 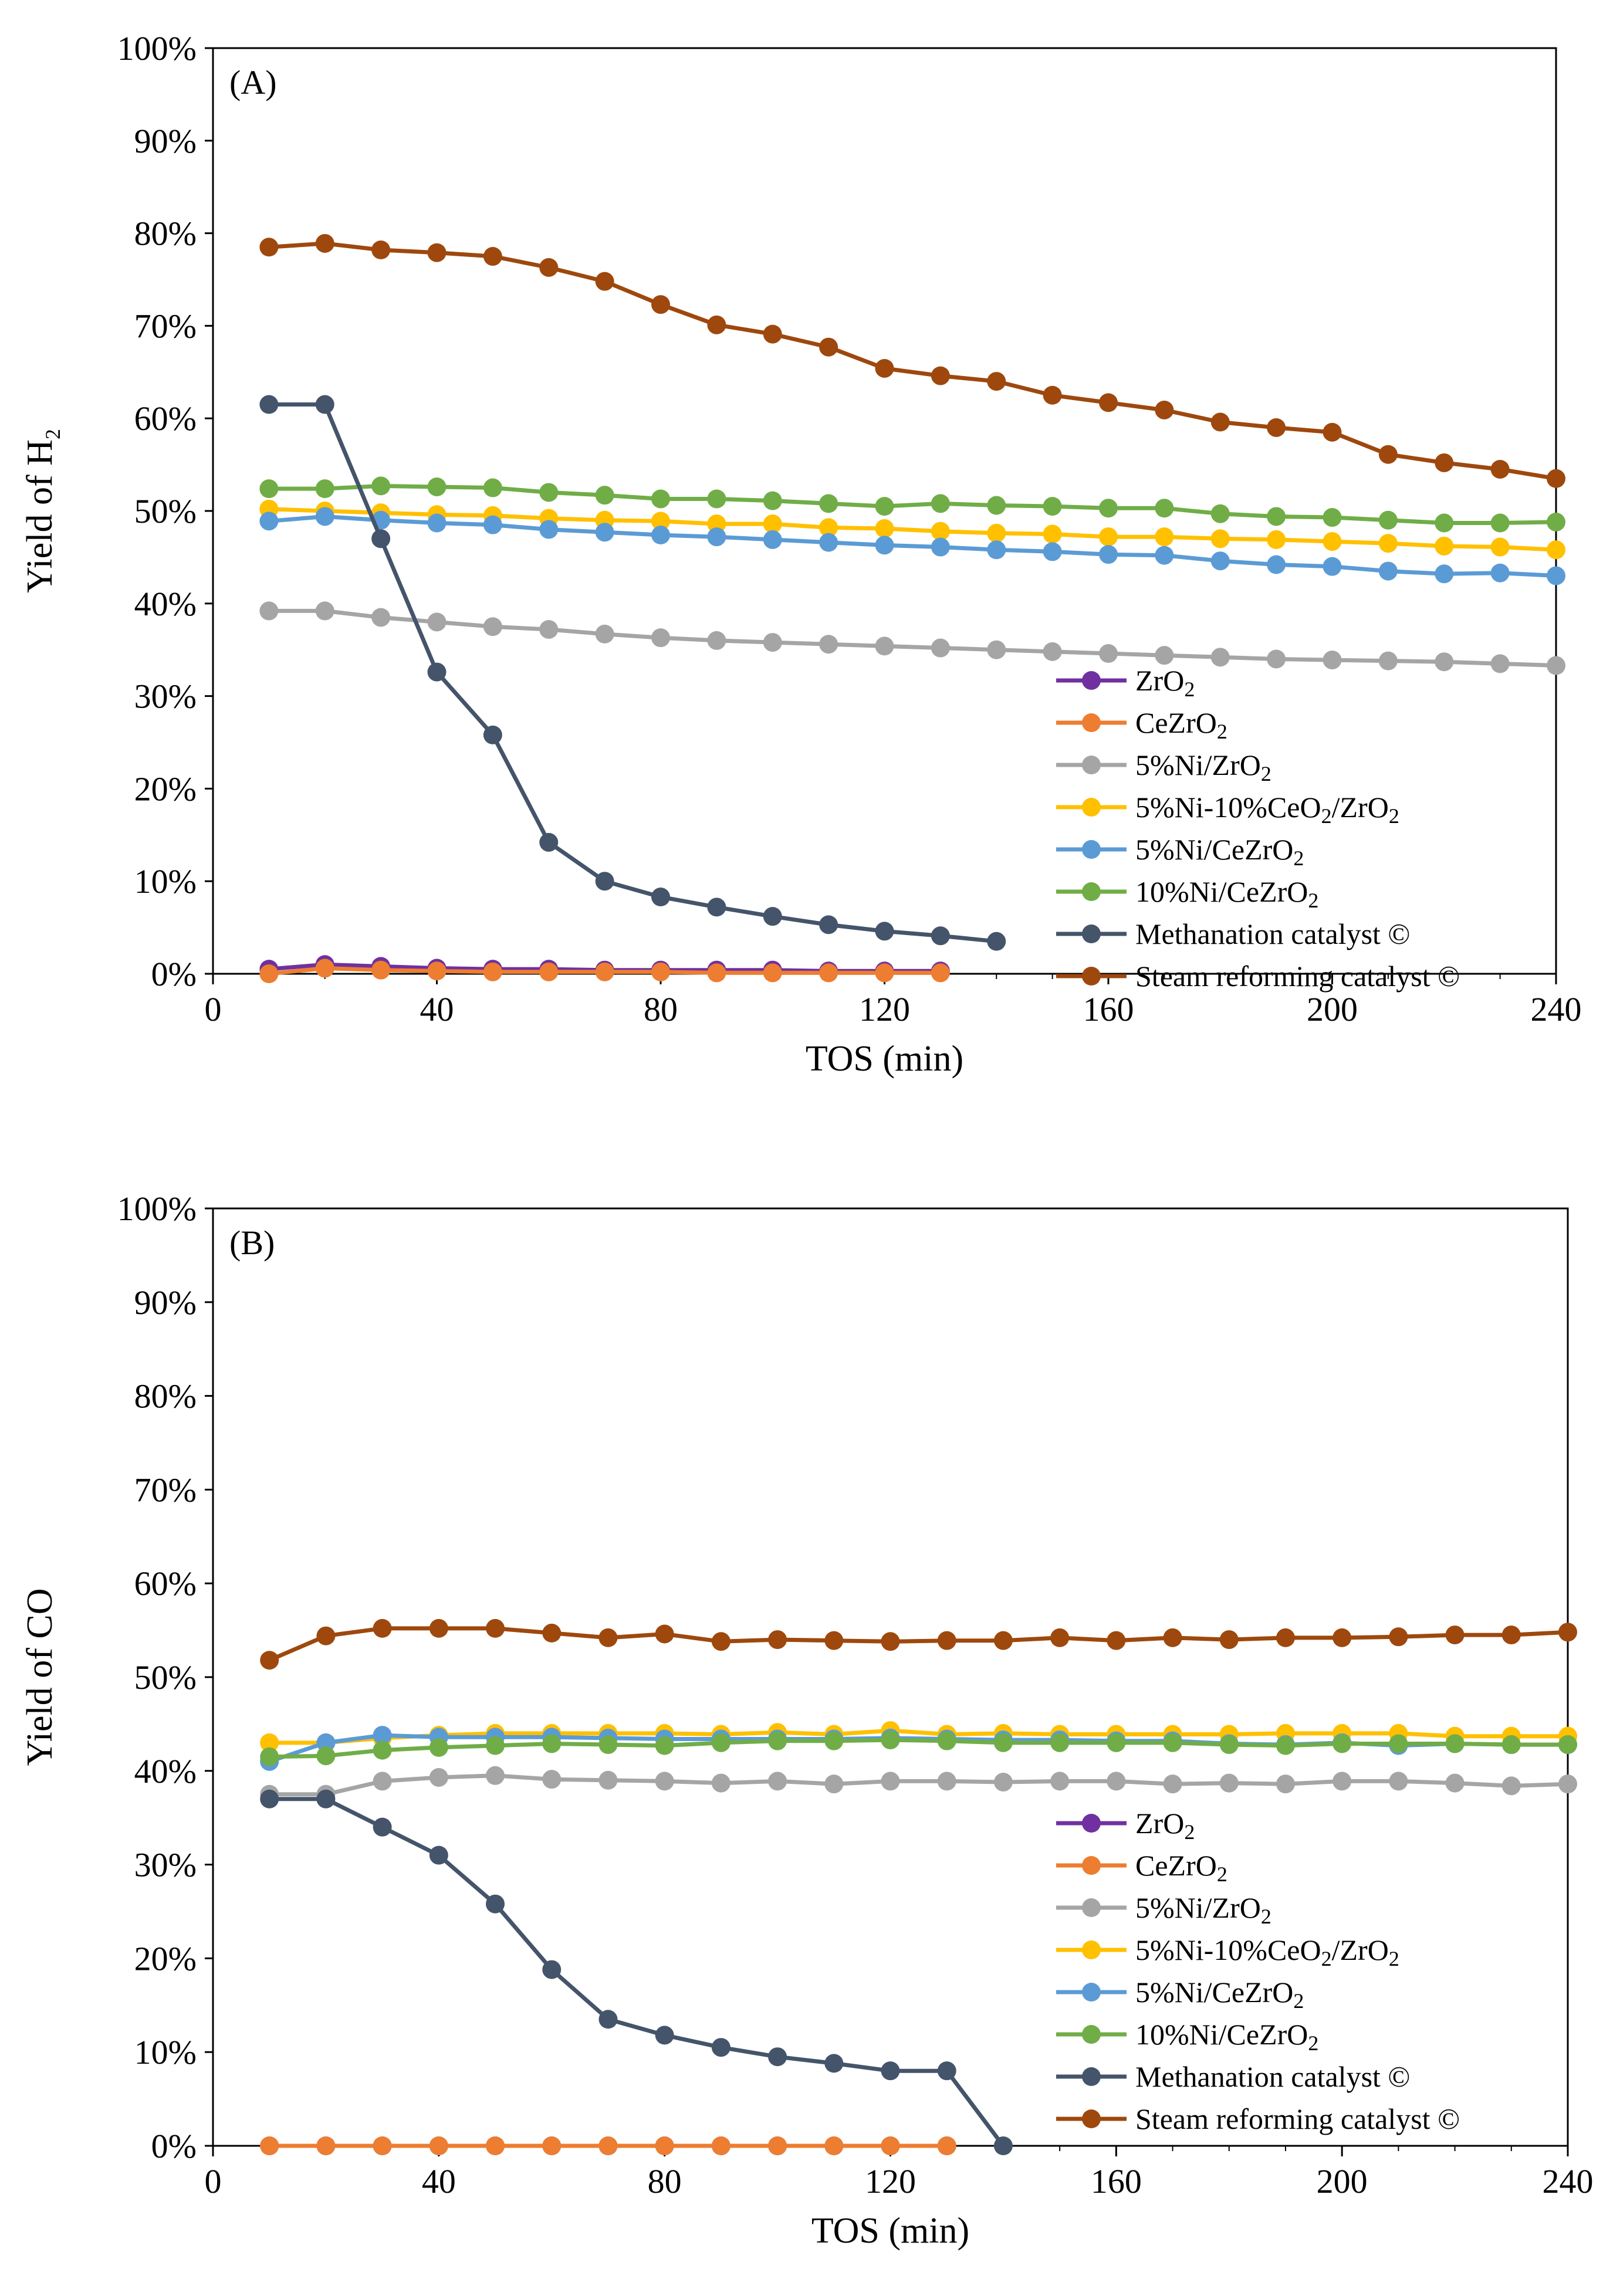 What do you see at coordinates (885, 1059) in the screenshot?
I see `x-axis-title: TOS (min)` at bounding box center [885, 1059].